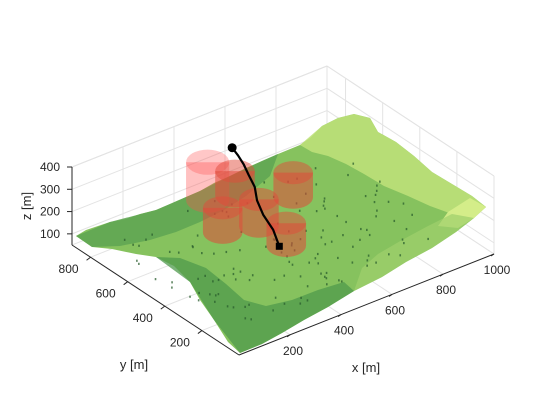 The width and height of the screenshot is (560, 420). What do you see at coordinates (279, 246) in the screenshot?
I see `trajectory-start-marker` at bounding box center [279, 246].